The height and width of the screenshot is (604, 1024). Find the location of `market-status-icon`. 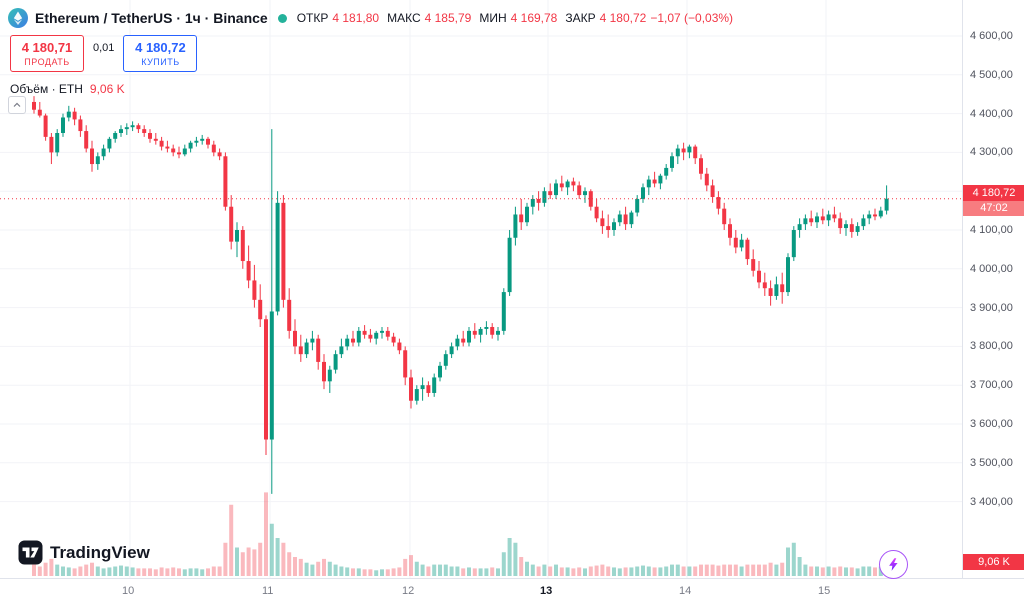

market-status-icon is located at coordinates (282, 18).